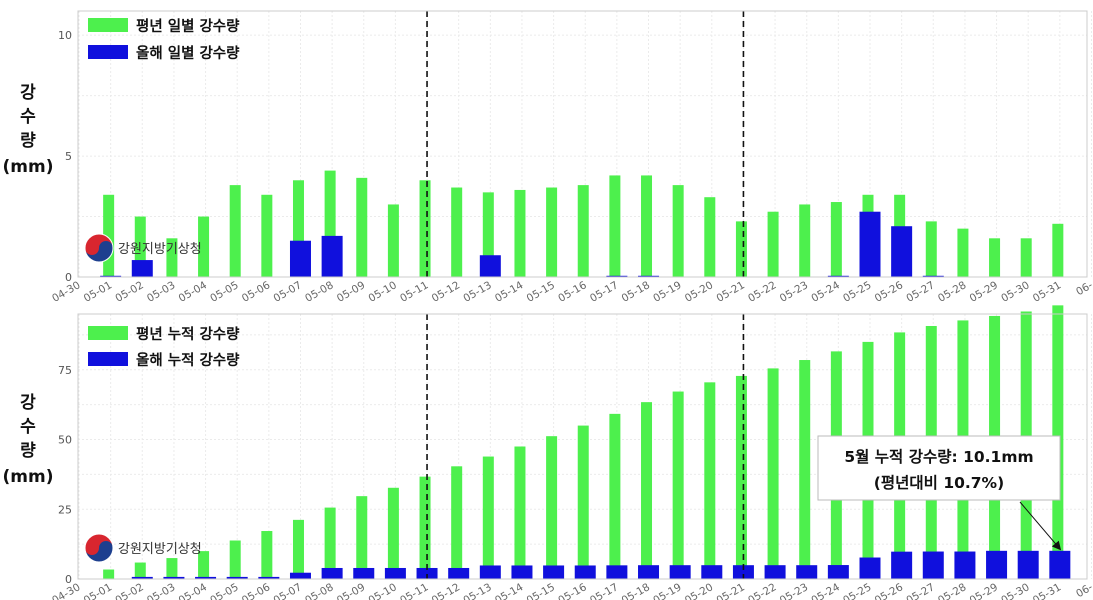 This screenshot has width=1093, height=600. I want to click on x-tick-label: 05-31, so click(1047, 292).